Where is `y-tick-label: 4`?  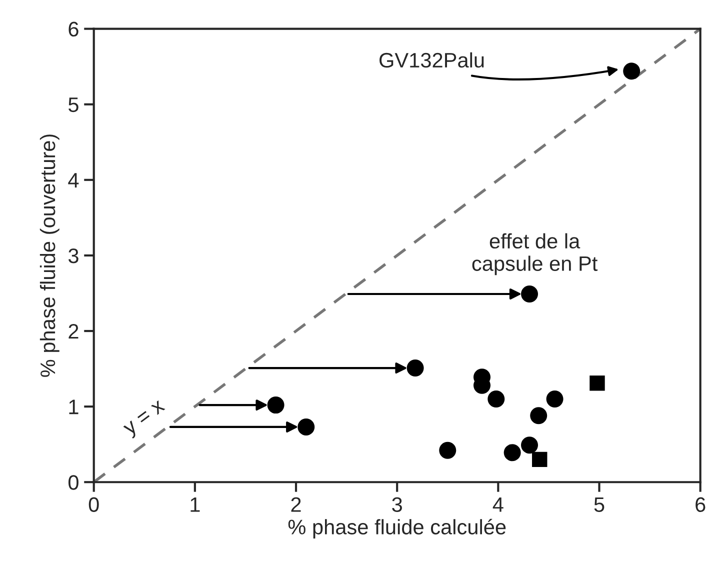 y-tick-label: 4 is located at coordinates (73, 180).